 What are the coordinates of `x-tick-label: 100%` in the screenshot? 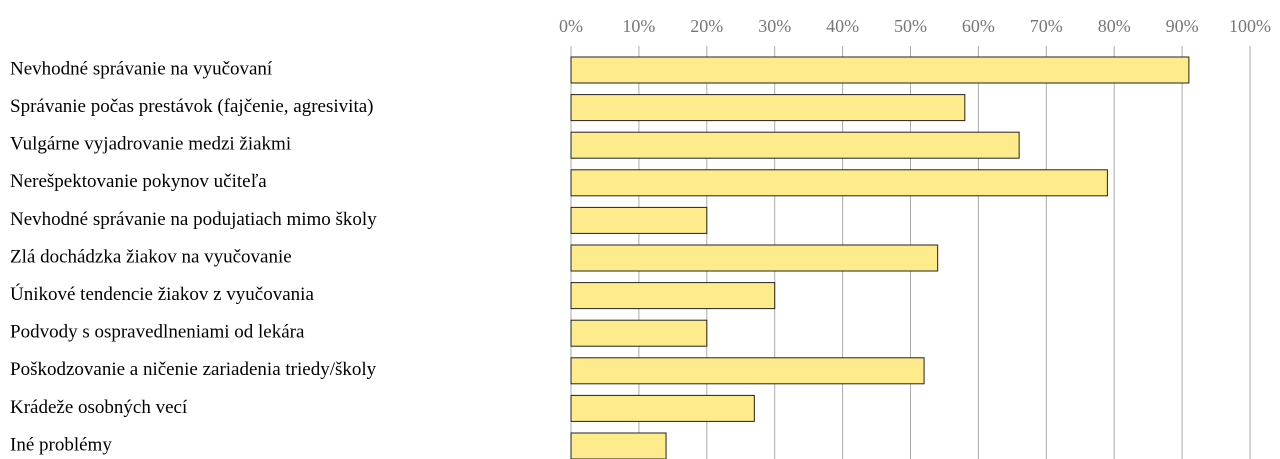 It's located at (1250, 26).